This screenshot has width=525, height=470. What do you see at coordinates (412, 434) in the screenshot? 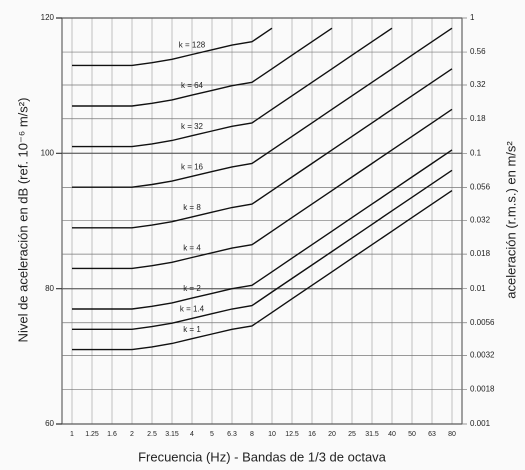
I see `x-tick-label: 50` at bounding box center [412, 434].